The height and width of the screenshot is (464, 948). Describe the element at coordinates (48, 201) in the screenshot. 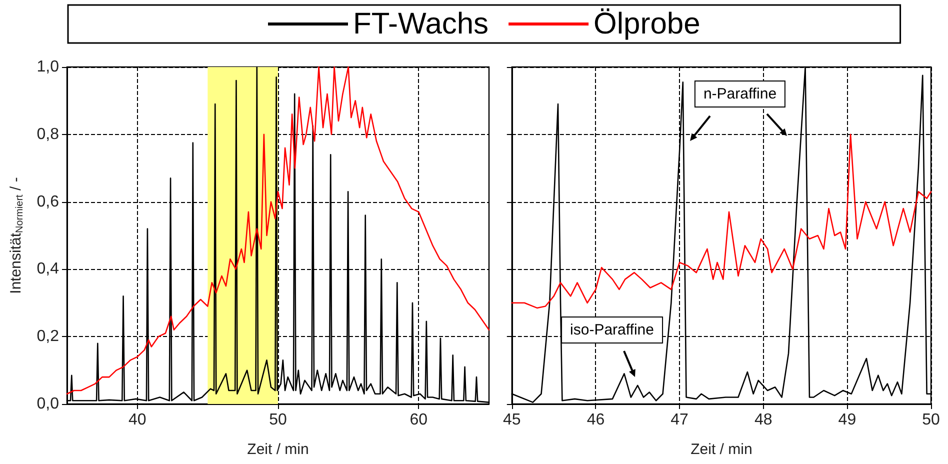

I see `y-tick-label: 0,6` at that location.